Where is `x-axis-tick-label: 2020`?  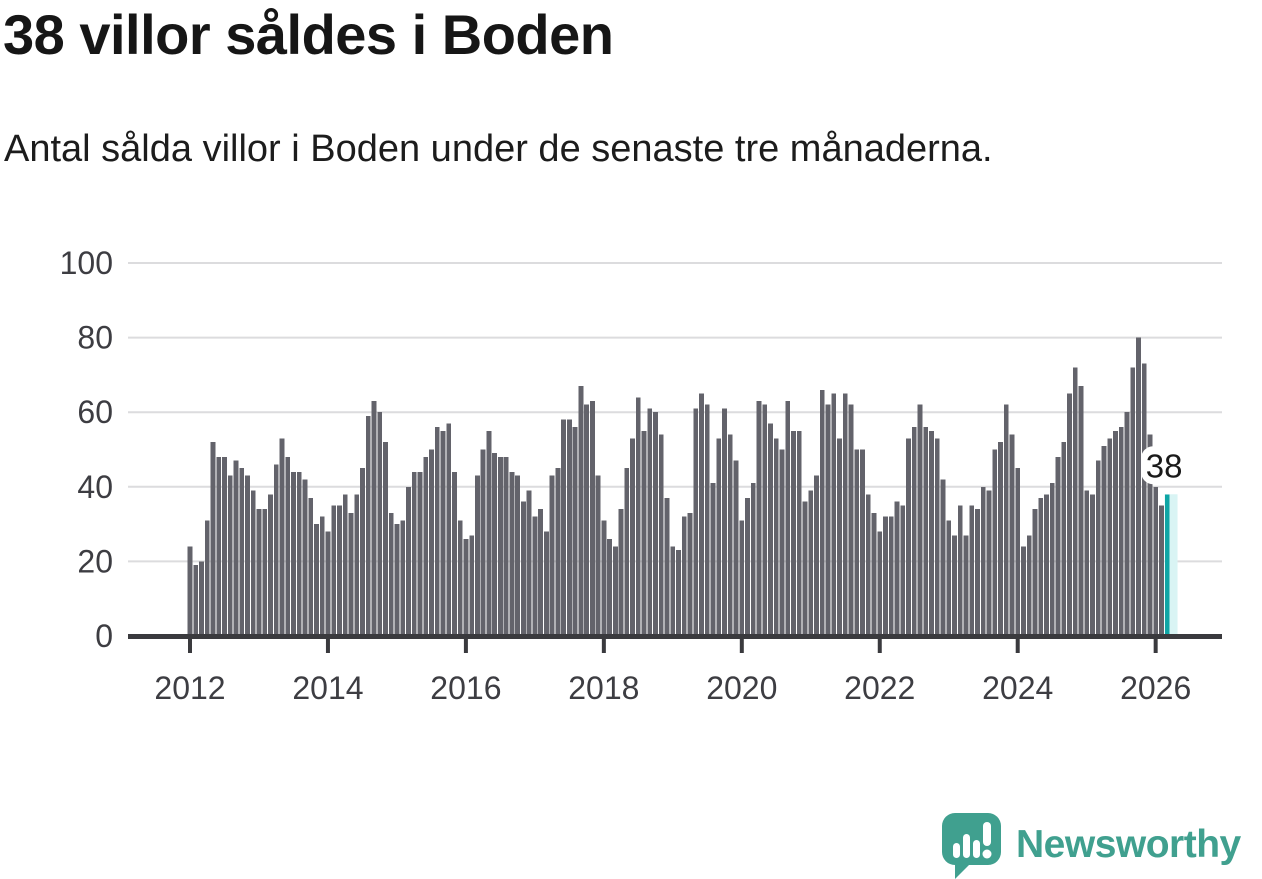 x-axis-tick-label: 2020 is located at coordinates (741, 688).